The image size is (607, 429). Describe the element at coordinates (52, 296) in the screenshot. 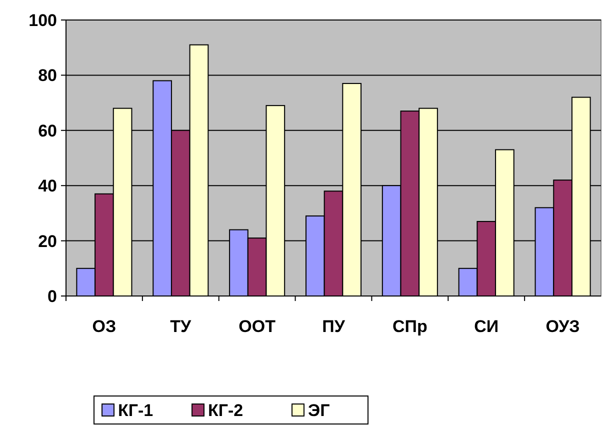

I see `y-tick-label: 0` at that location.